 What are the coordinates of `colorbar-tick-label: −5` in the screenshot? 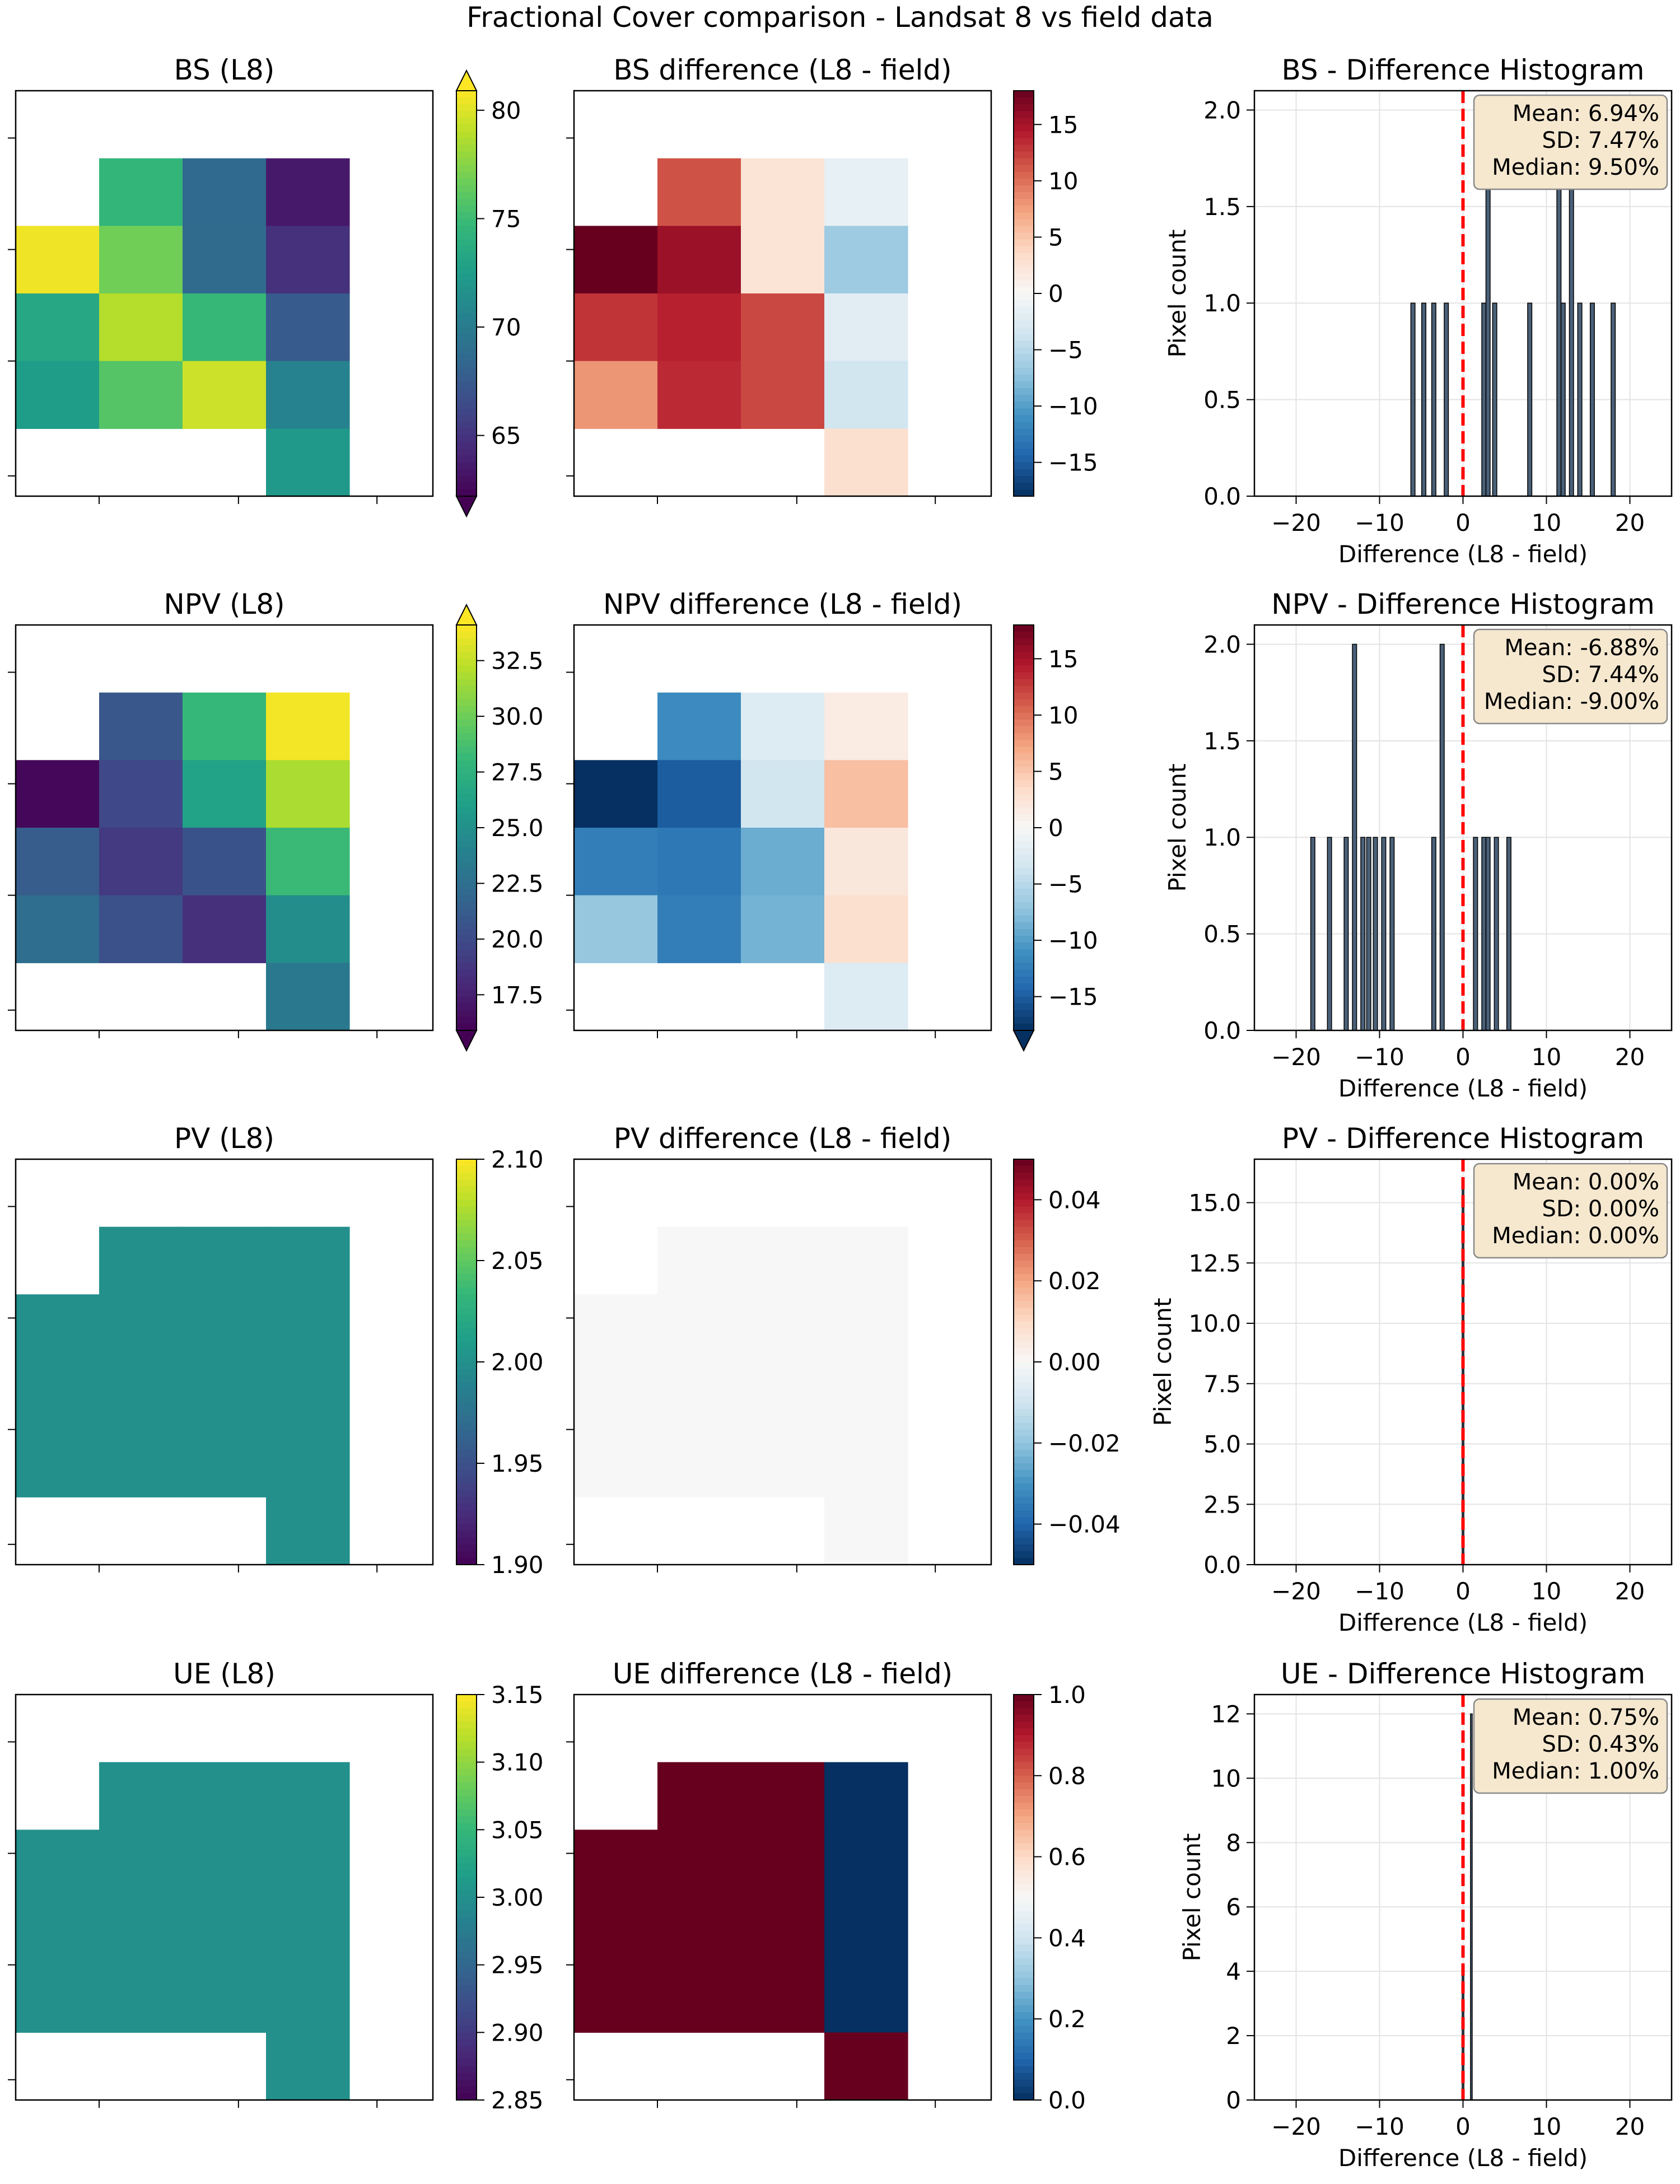 It's located at (1066, 351).